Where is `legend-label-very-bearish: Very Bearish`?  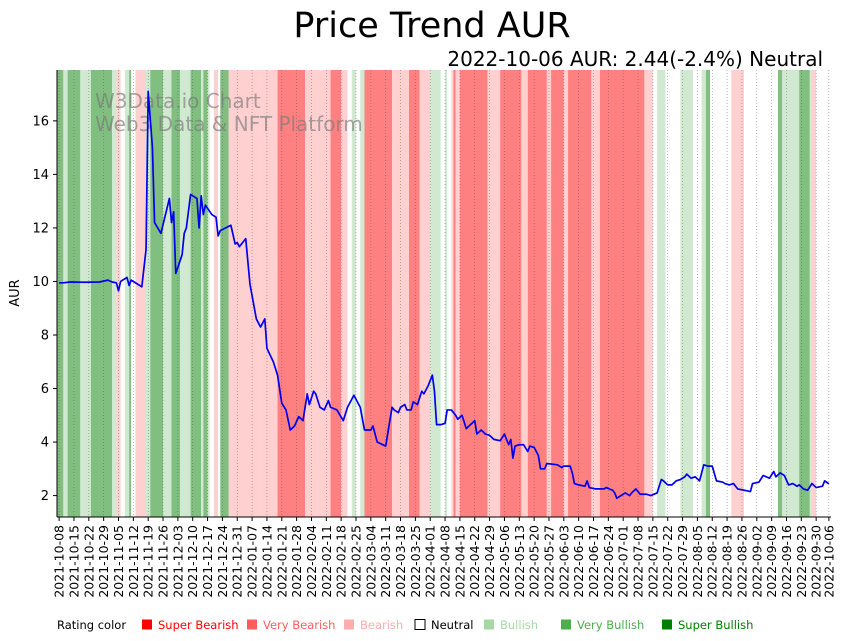
legend-label-very-bearish: Very Bearish is located at coordinates (299, 625).